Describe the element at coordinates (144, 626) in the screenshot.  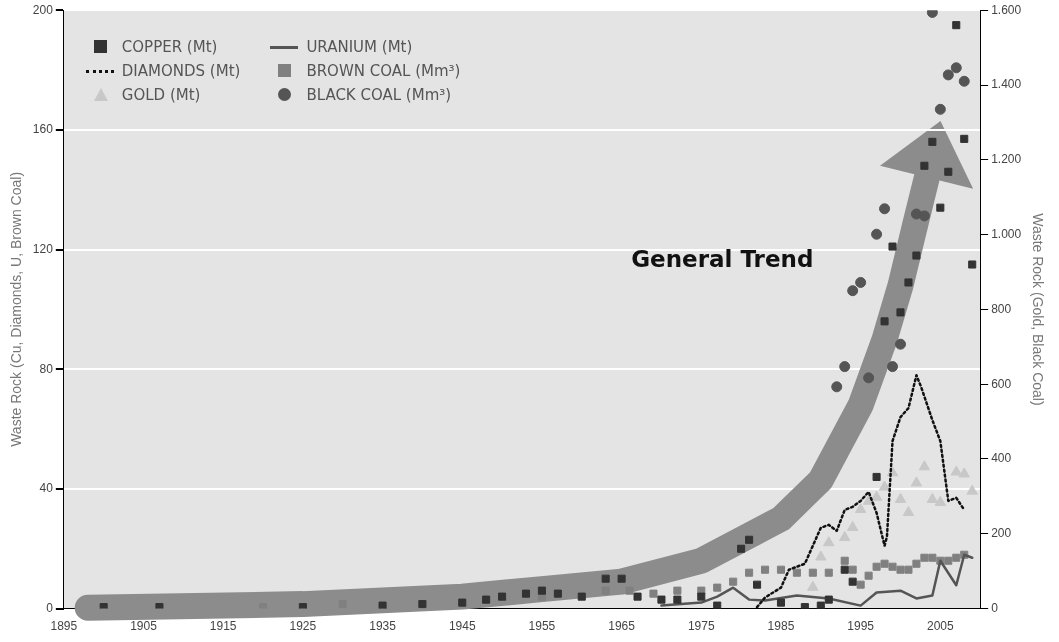
I see `x-tick-label: 1905` at that location.